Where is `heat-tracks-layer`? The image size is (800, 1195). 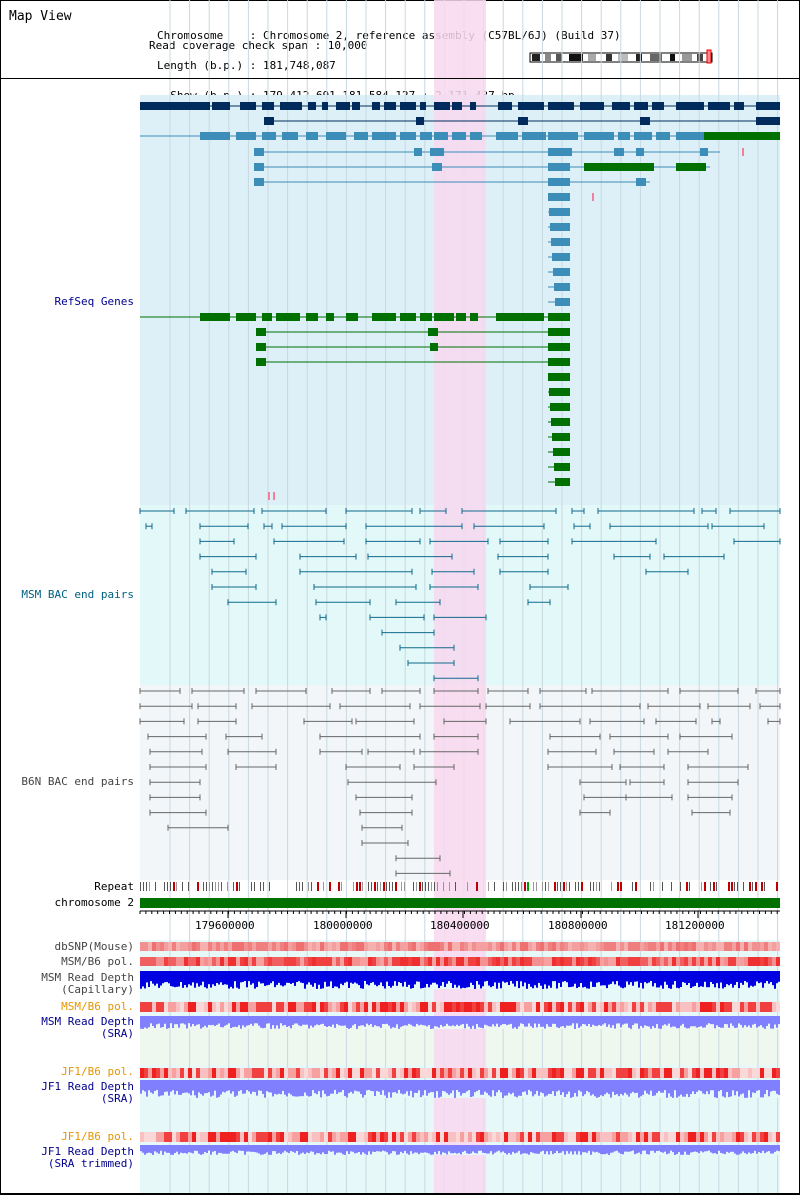 heat-tracks-layer is located at coordinates (460, 1048).